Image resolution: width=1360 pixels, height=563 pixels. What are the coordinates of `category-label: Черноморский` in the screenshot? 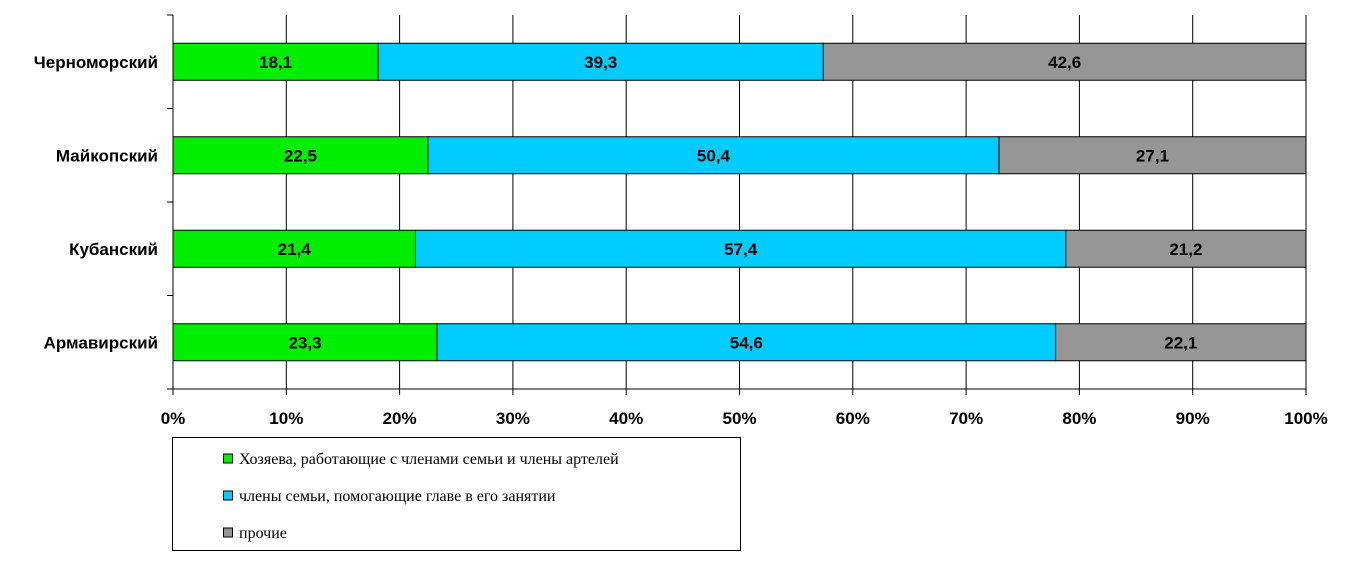 It's located at (96, 62).